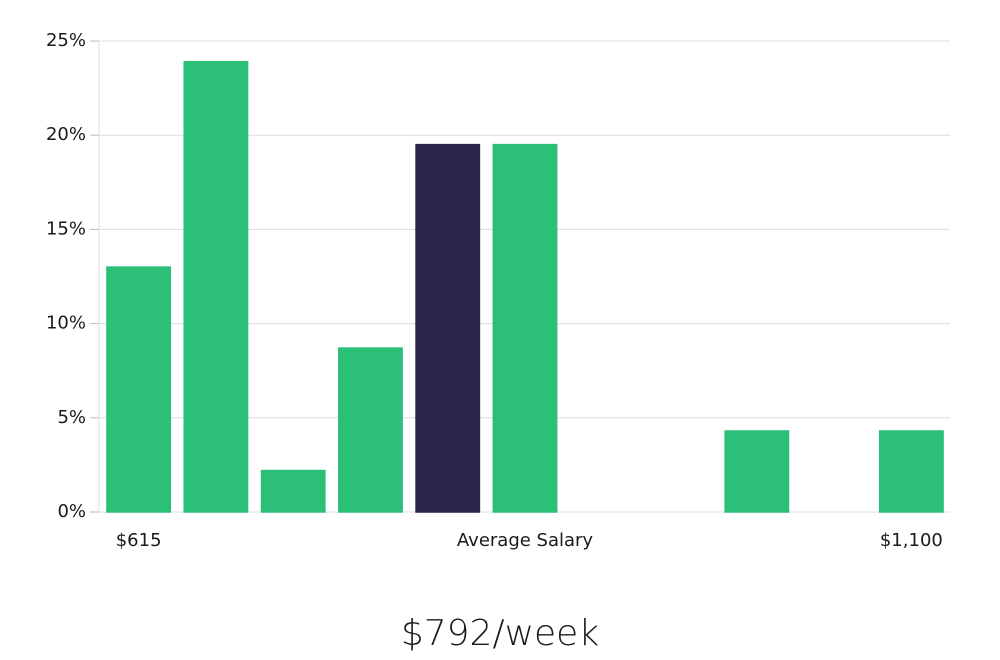 The height and width of the screenshot is (660, 1000). What do you see at coordinates (66, 134) in the screenshot?
I see `y-tick-label: 20%` at bounding box center [66, 134].